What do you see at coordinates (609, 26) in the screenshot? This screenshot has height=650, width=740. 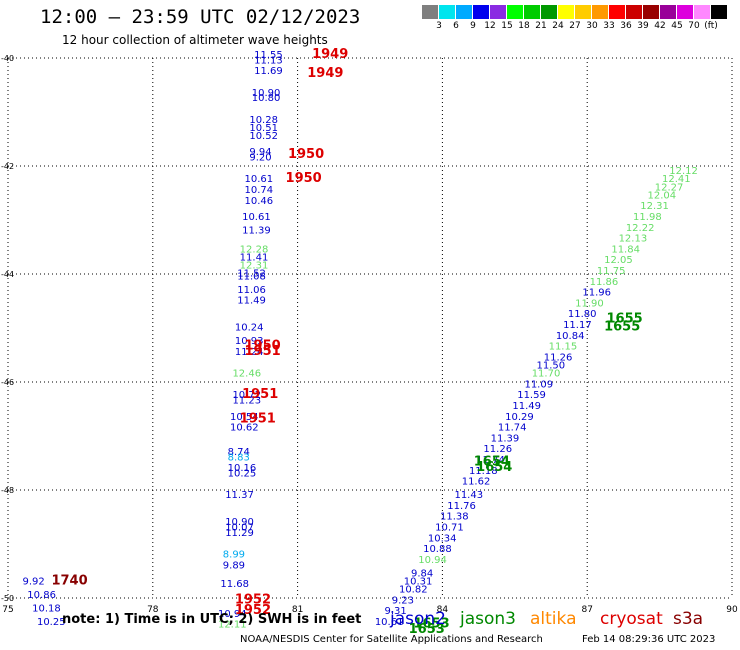 I see `color-scale-label: 33` at bounding box center [609, 26].